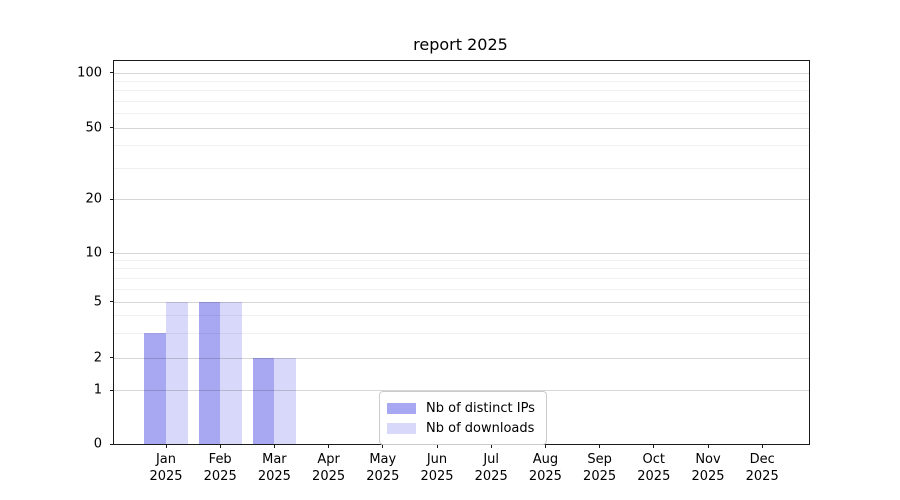  Describe the element at coordinates (177, 372) in the screenshot. I see `bar-downloads-jan` at that location.